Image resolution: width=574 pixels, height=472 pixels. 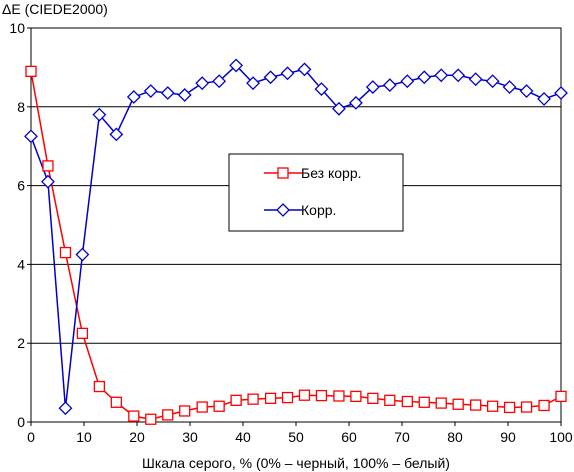 What do you see at coordinates (137, 437) in the screenshot?
I see `x-tick-label-20: 20` at bounding box center [137, 437].